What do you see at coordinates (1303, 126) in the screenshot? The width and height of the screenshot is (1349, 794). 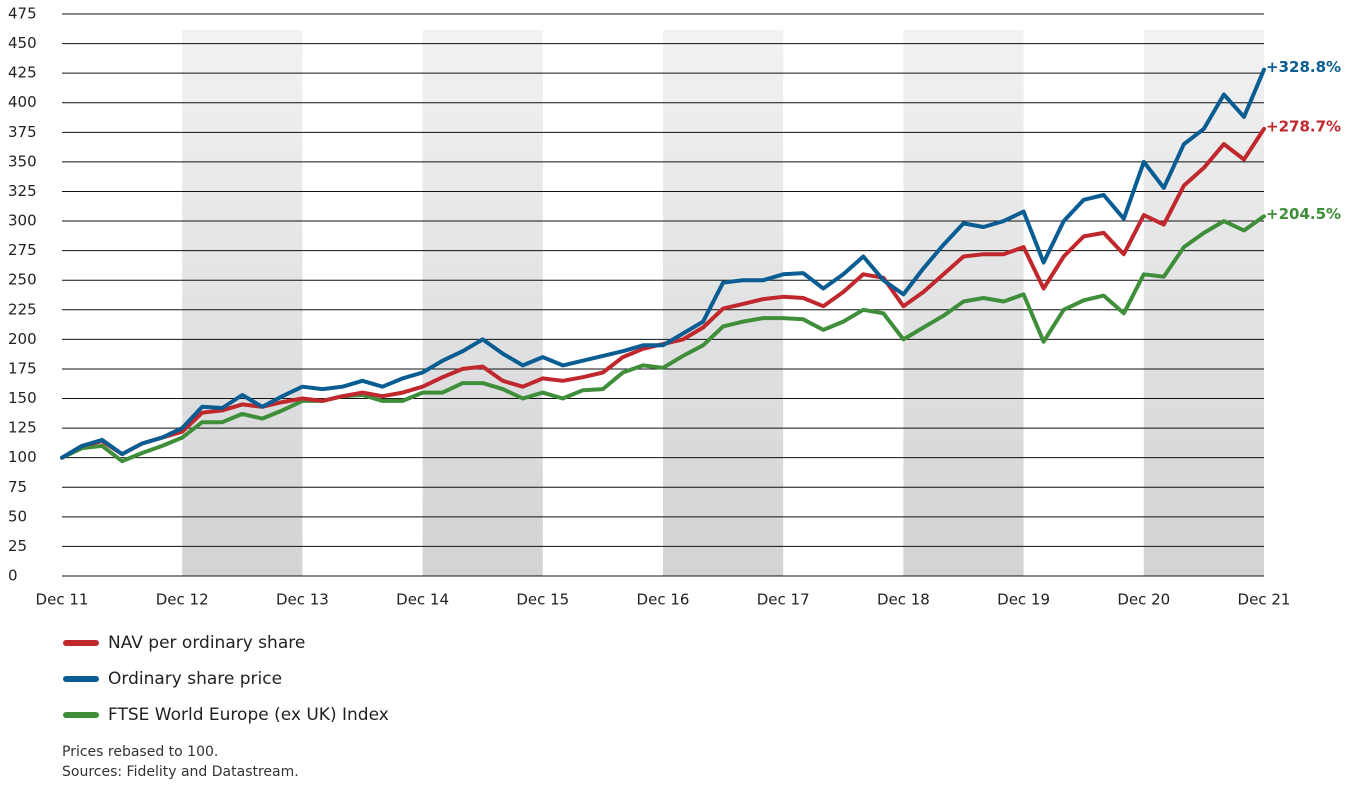 I see `end-label: +278.7%` at bounding box center [1303, 126].